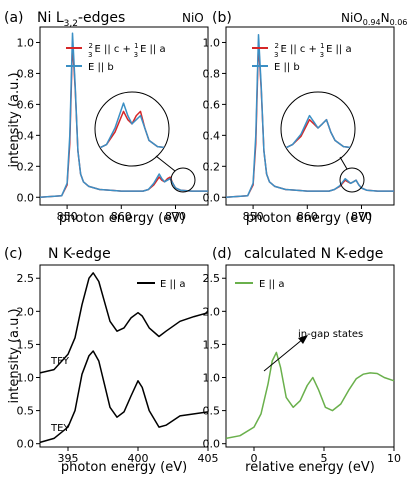  What do you see at coordinates (313, 254) in the screenshot?
I see `panel-d-title: calculated N K-edge` at bounding box center [313, 254].